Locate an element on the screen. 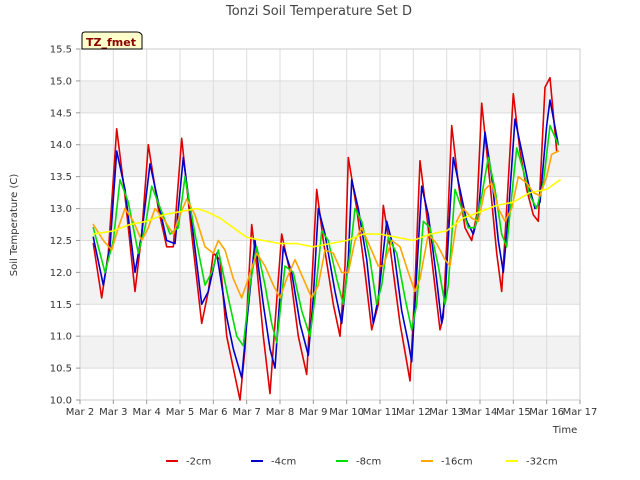 Image resolution: width=640 pixels, height=480 pixels. x-tick-label: Mar 13 is located at coordinates (446, 412).